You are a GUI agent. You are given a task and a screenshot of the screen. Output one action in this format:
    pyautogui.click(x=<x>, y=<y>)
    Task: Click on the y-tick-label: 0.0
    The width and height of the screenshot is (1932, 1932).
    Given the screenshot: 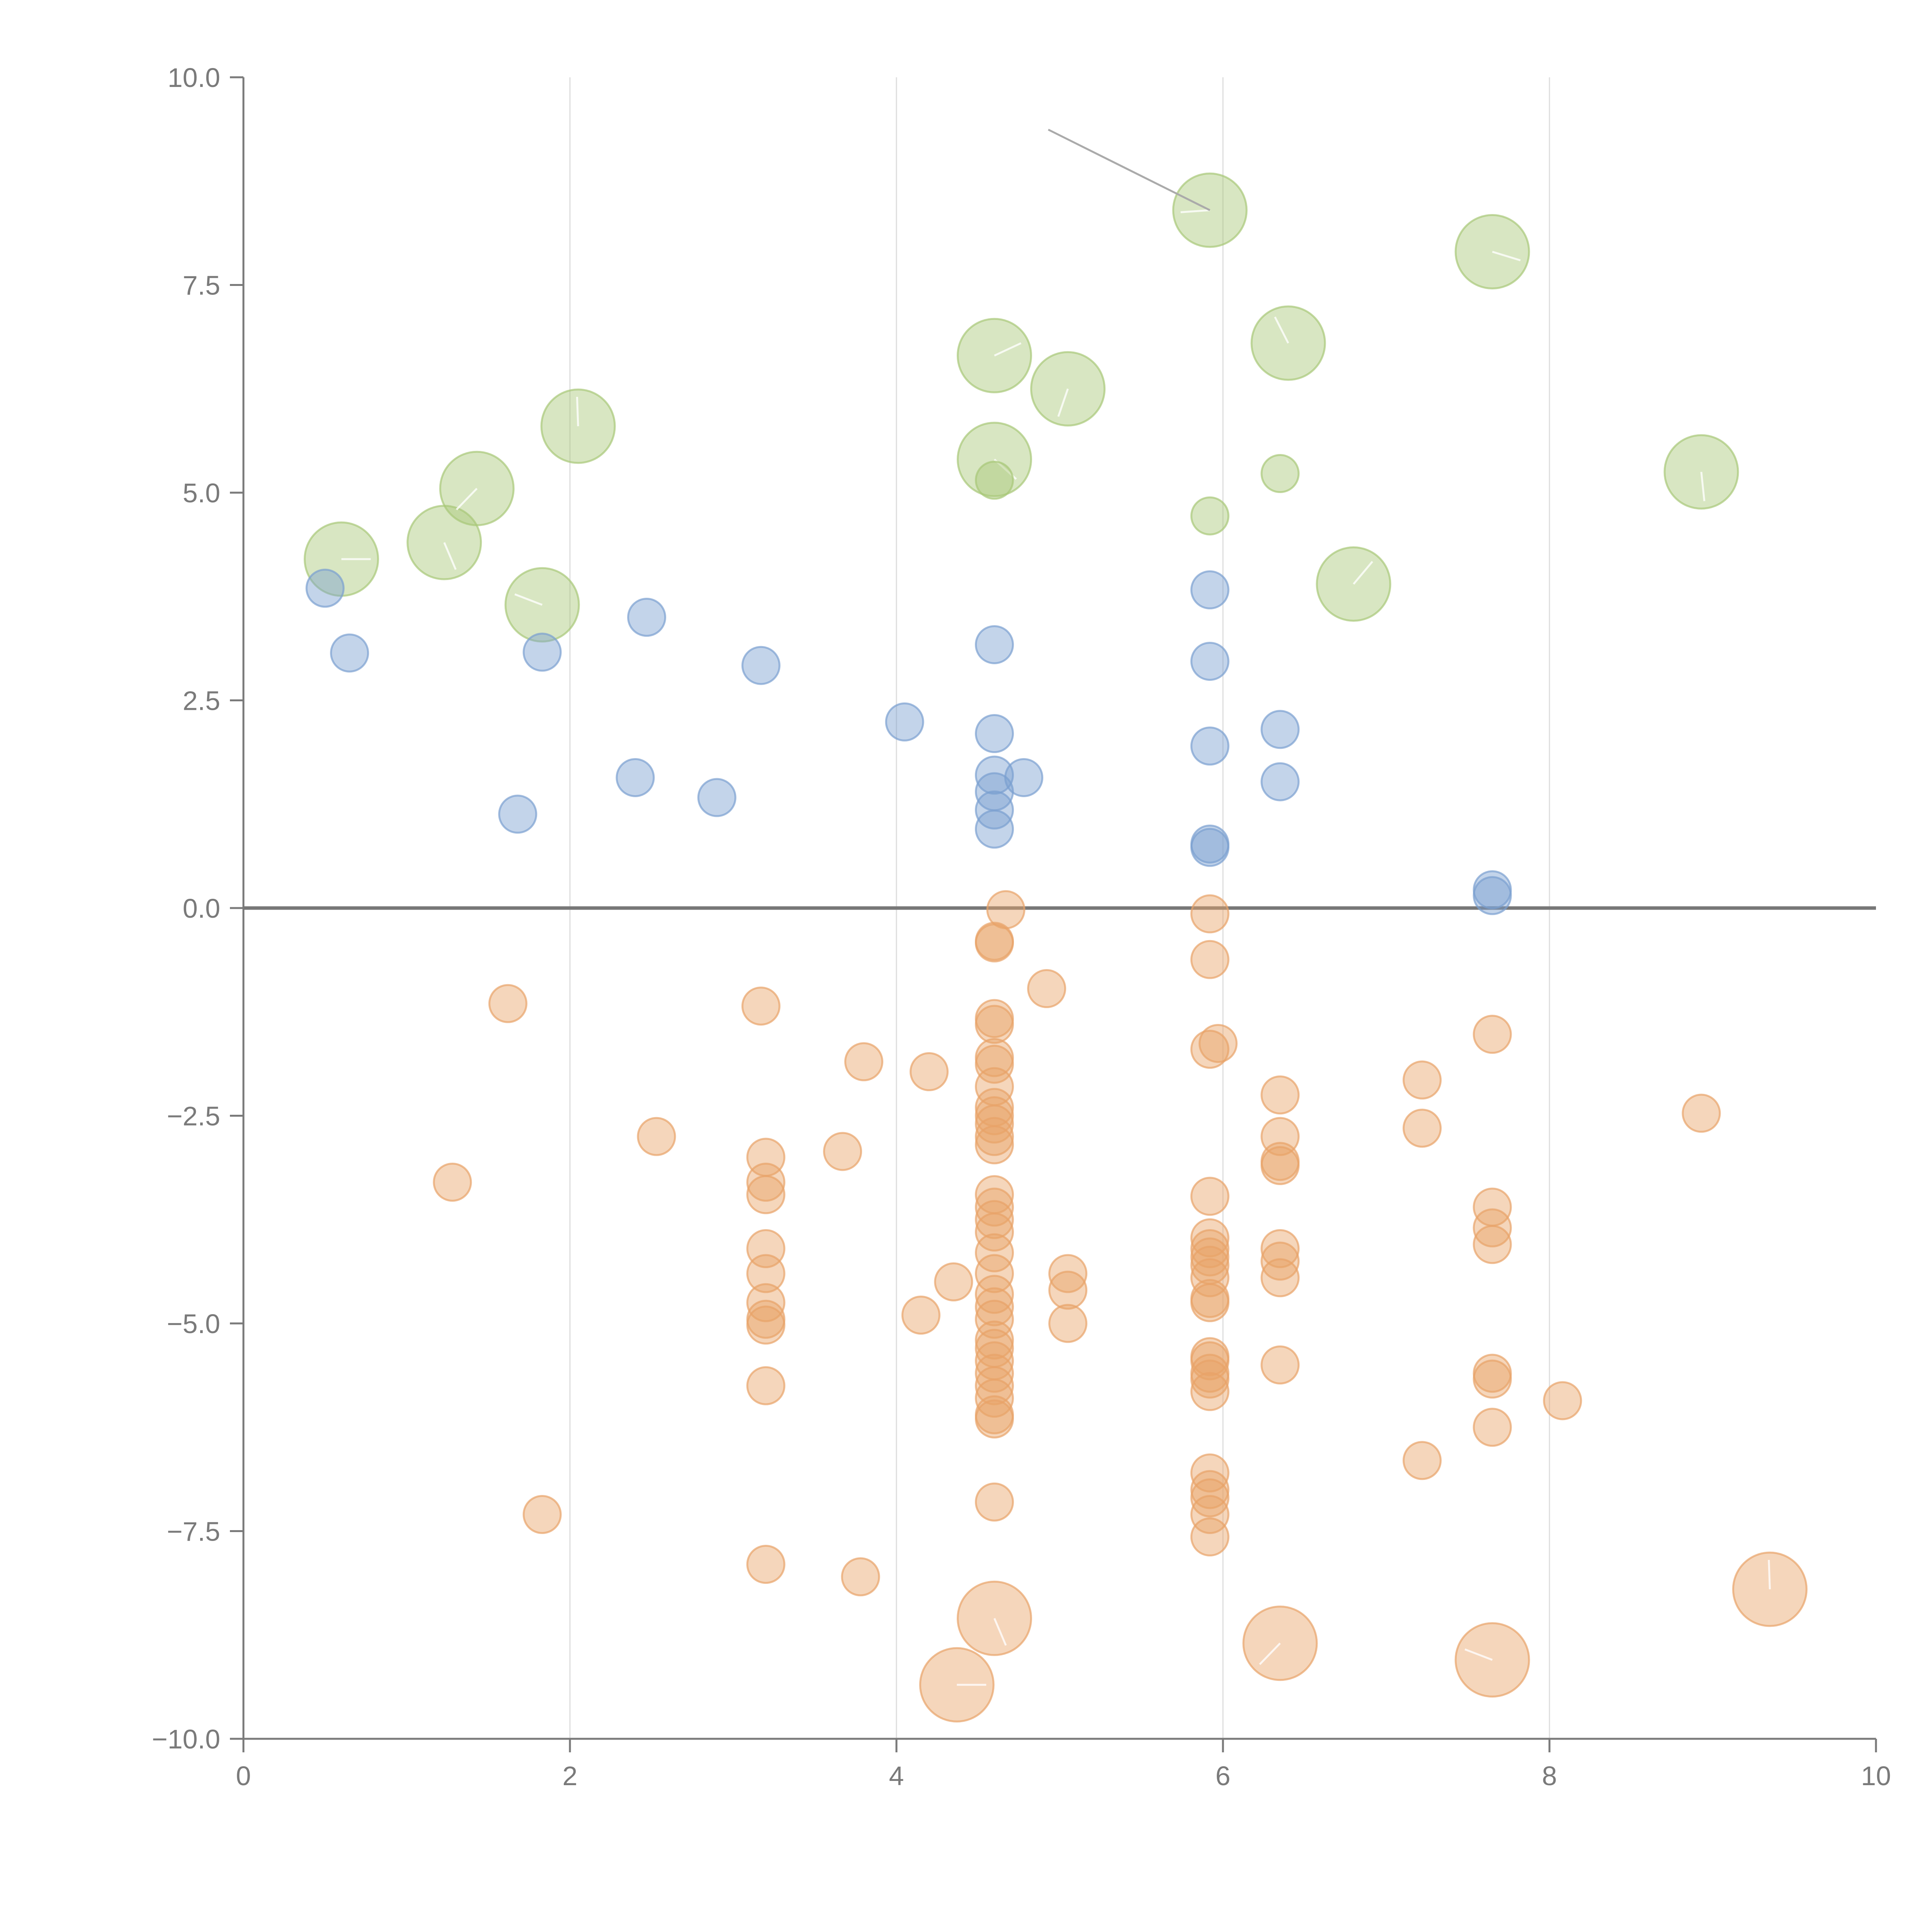 What is the action you would take?
    pyautogui.click(x=202, y=908)
    